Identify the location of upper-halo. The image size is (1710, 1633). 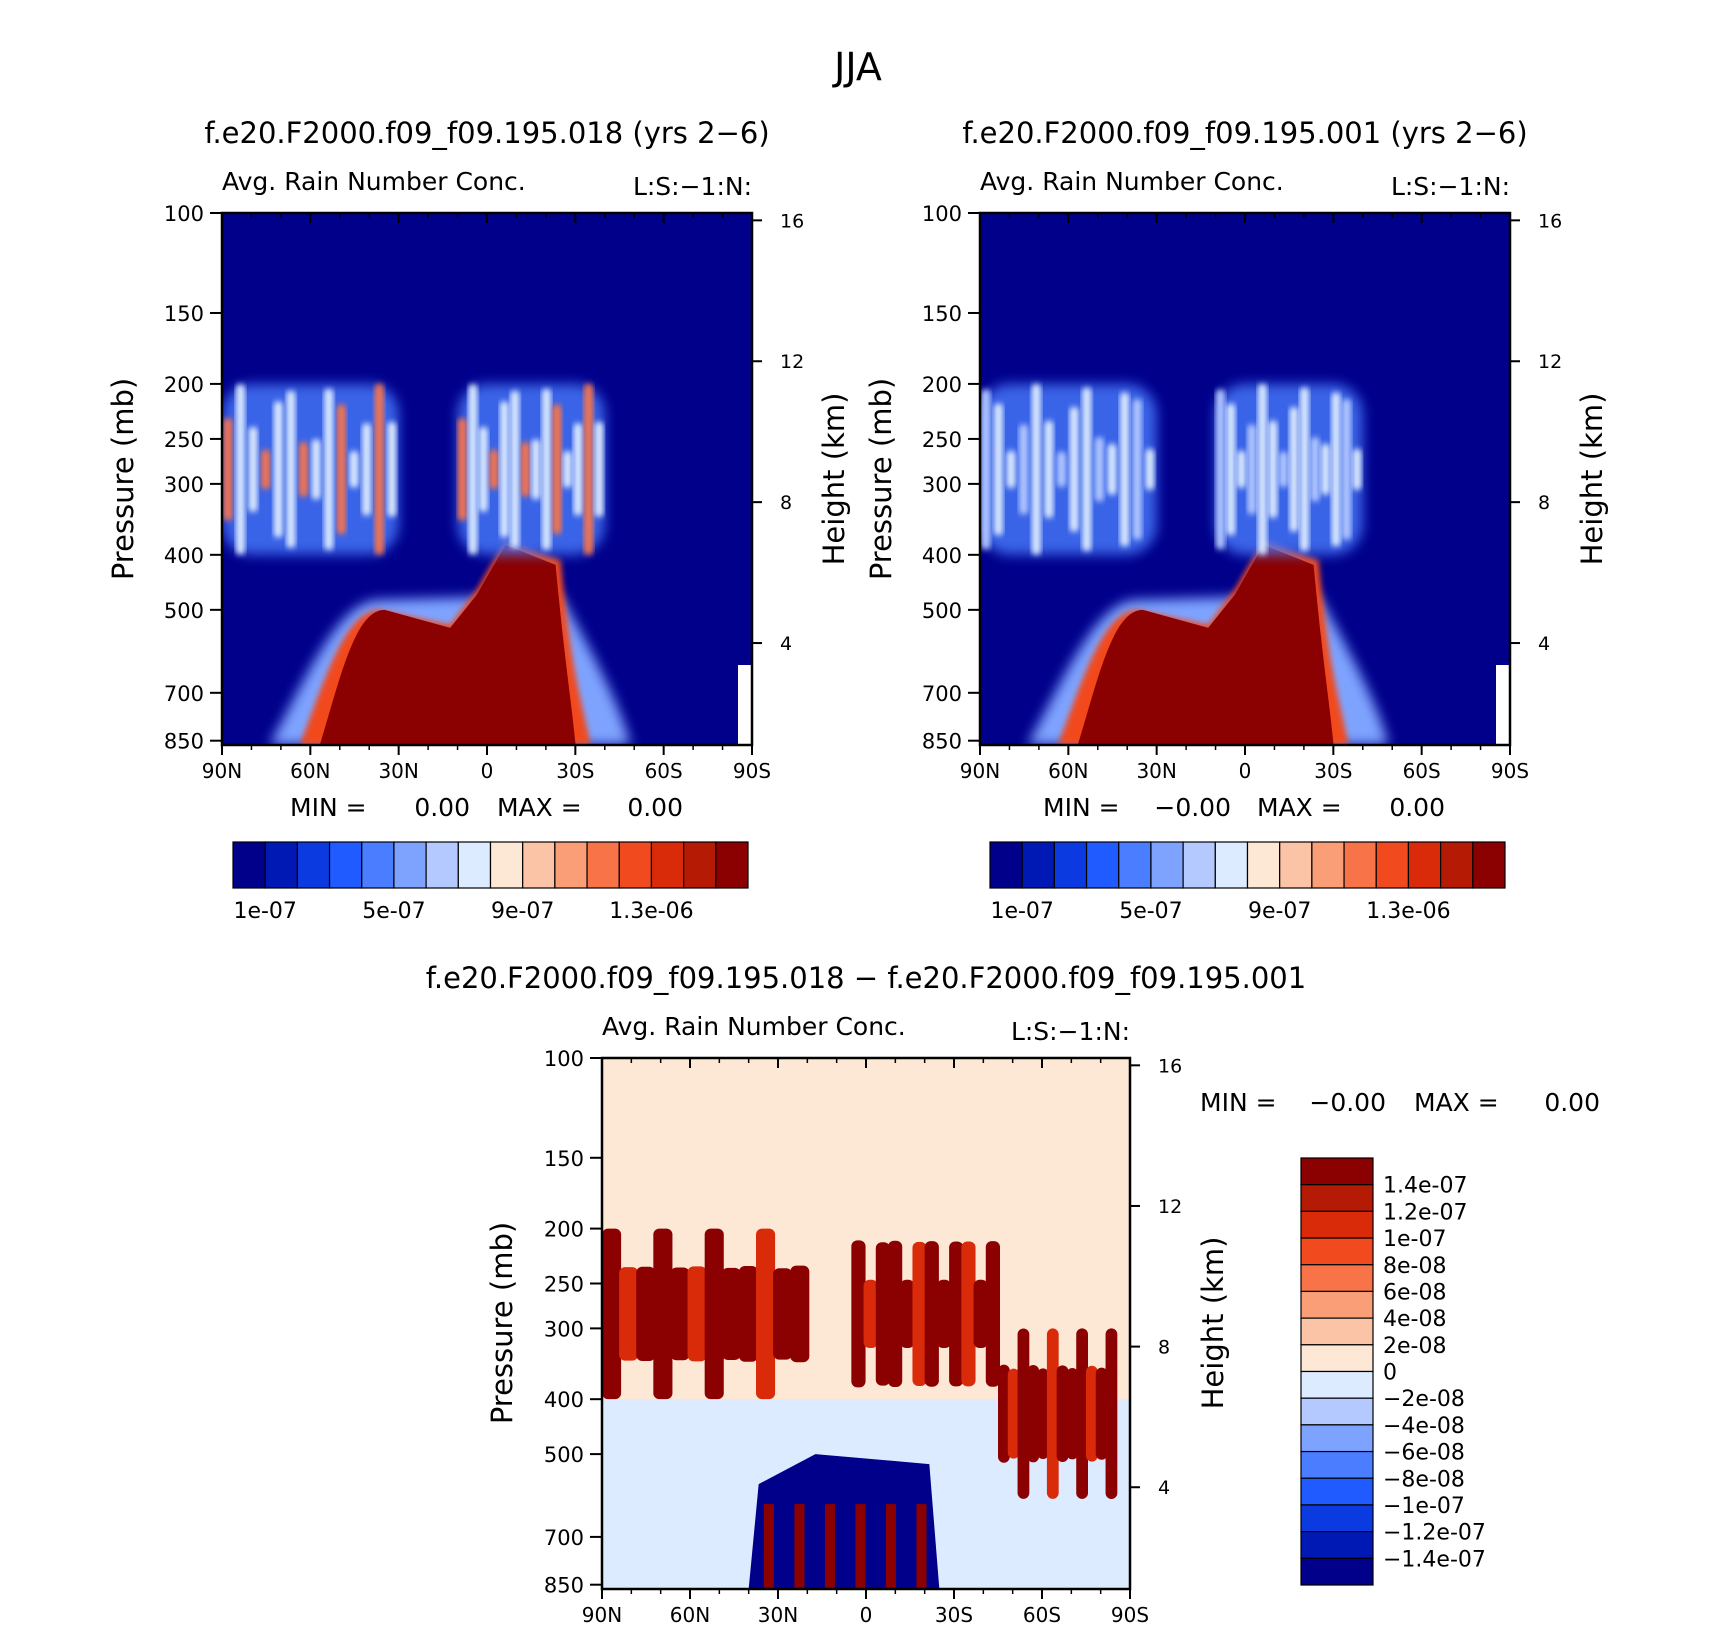
(1068, 469).